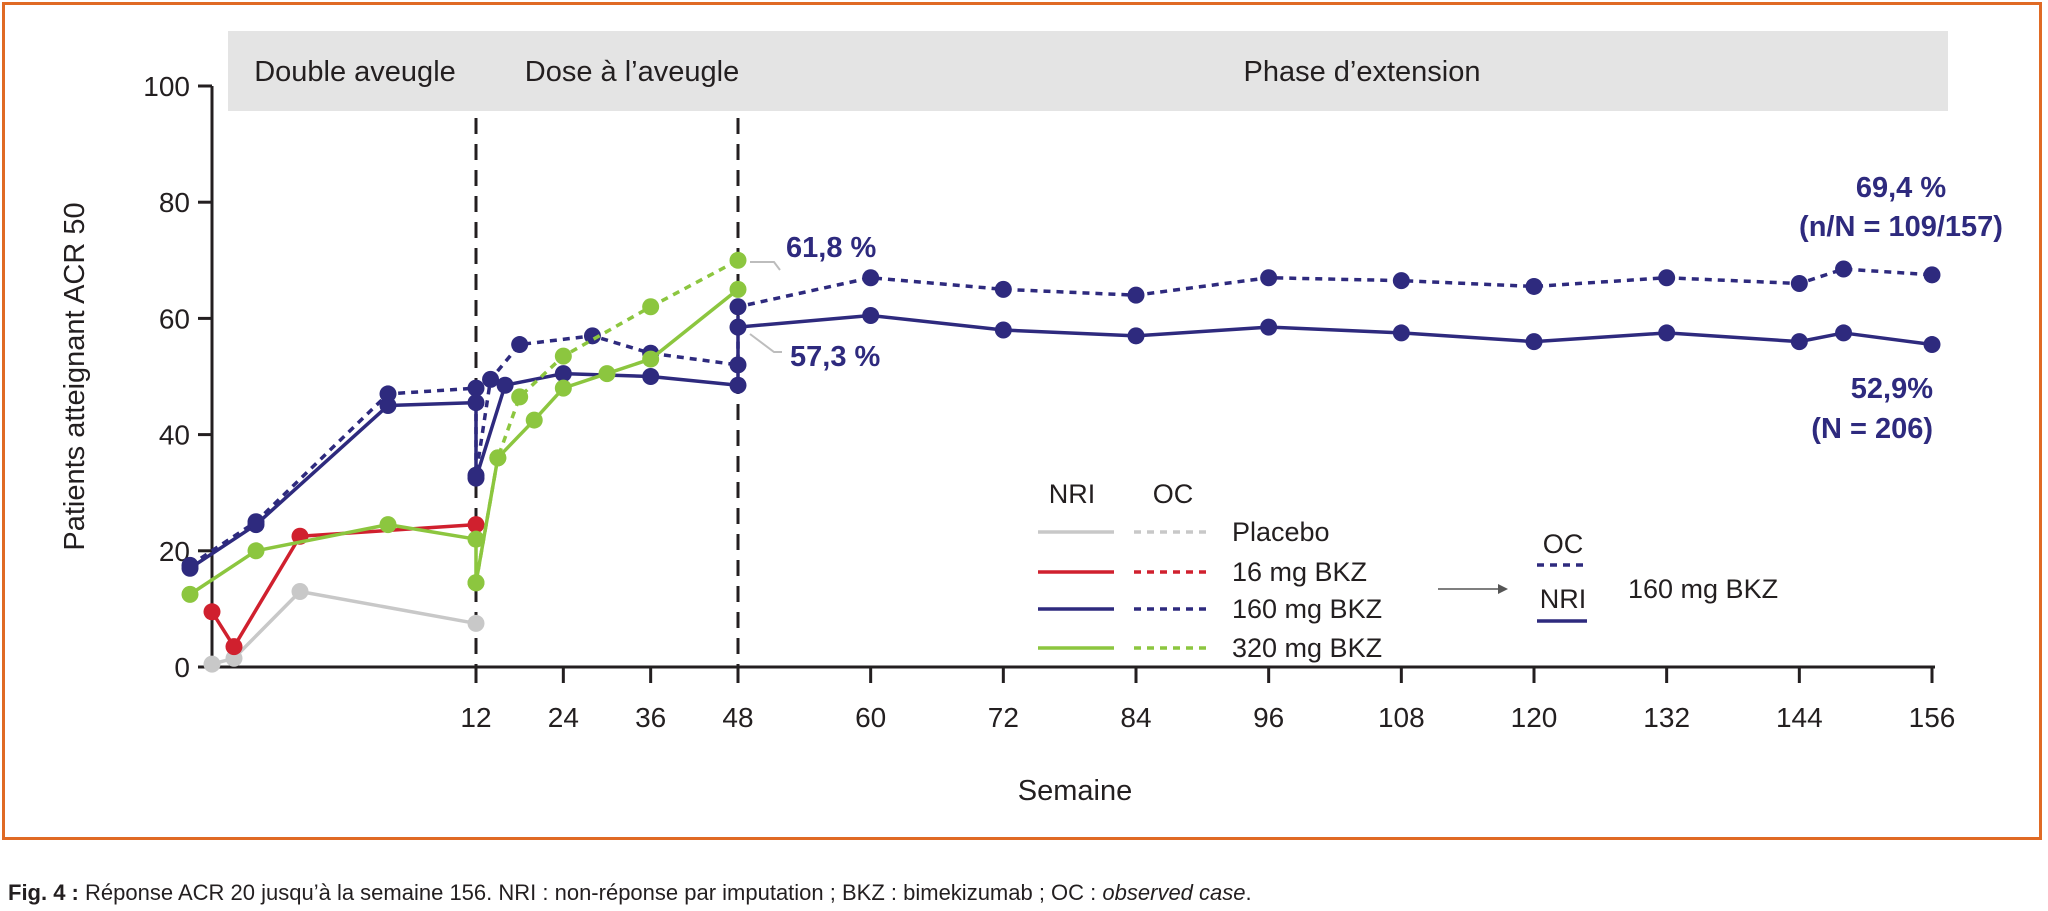 Image resolution: width=2048 pixels, height=911 pixels. I want to click on caption-end: ., so click(1248, 892).